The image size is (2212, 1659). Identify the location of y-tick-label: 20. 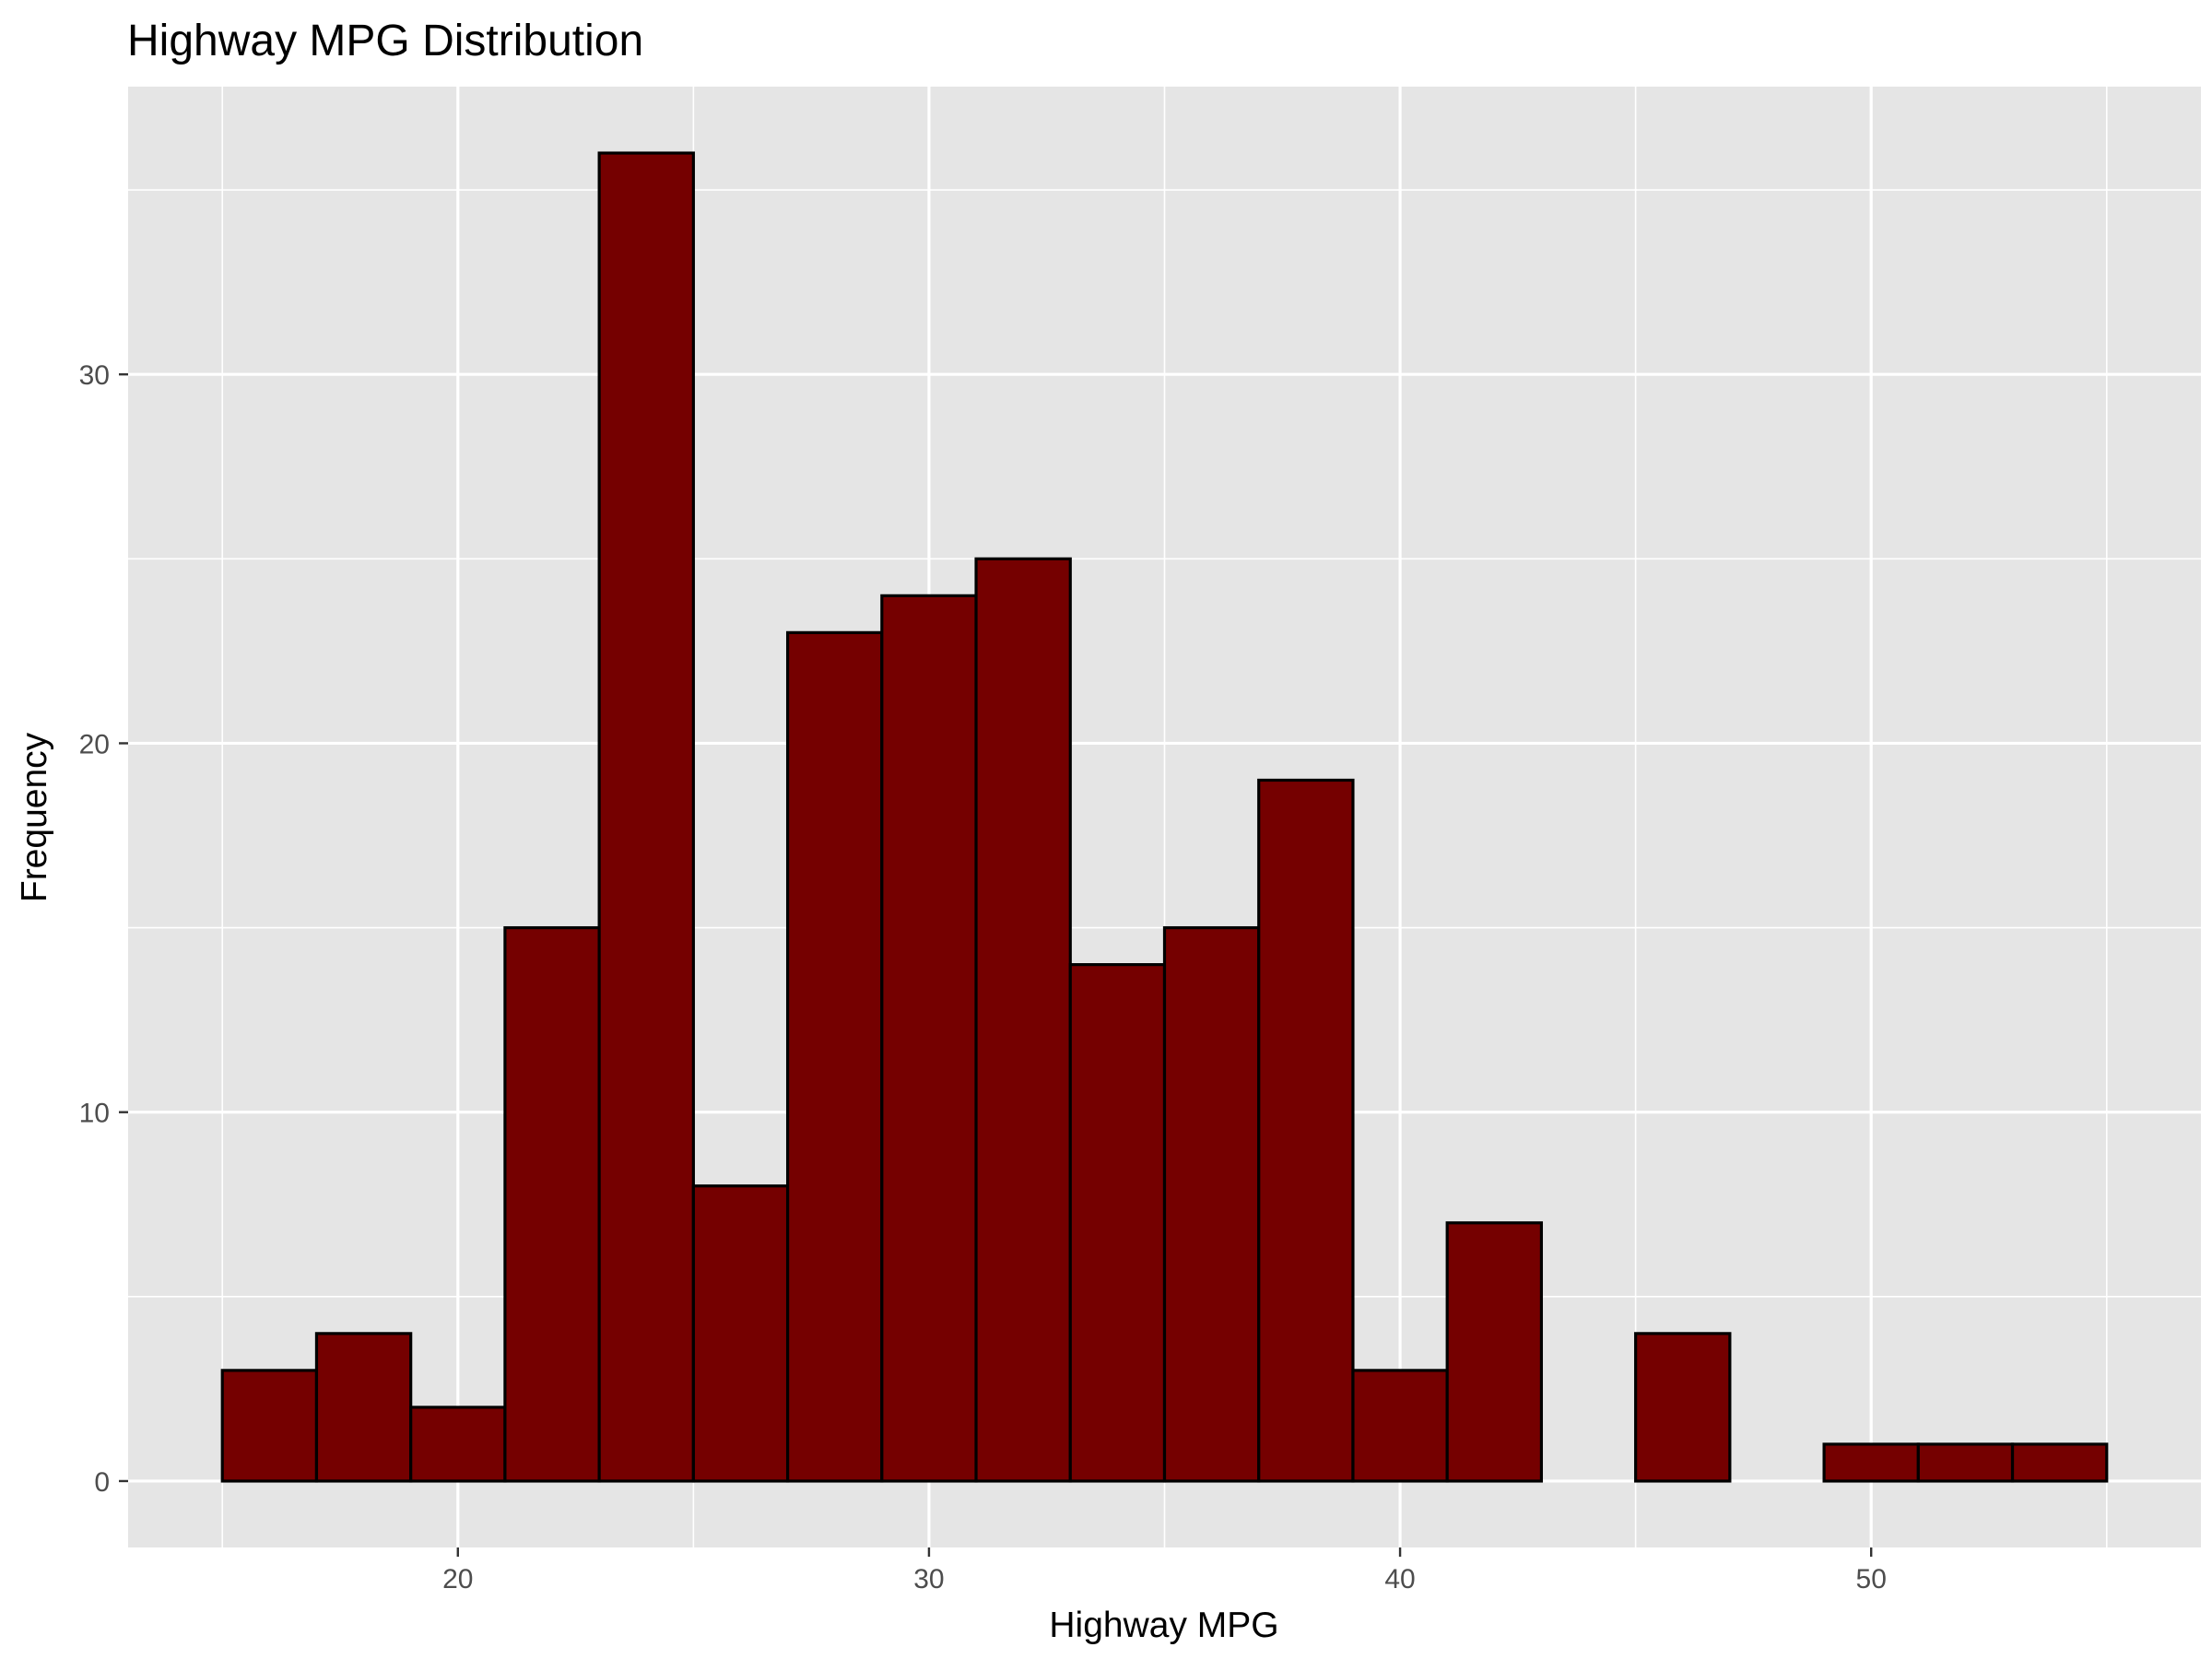
(94, 744).